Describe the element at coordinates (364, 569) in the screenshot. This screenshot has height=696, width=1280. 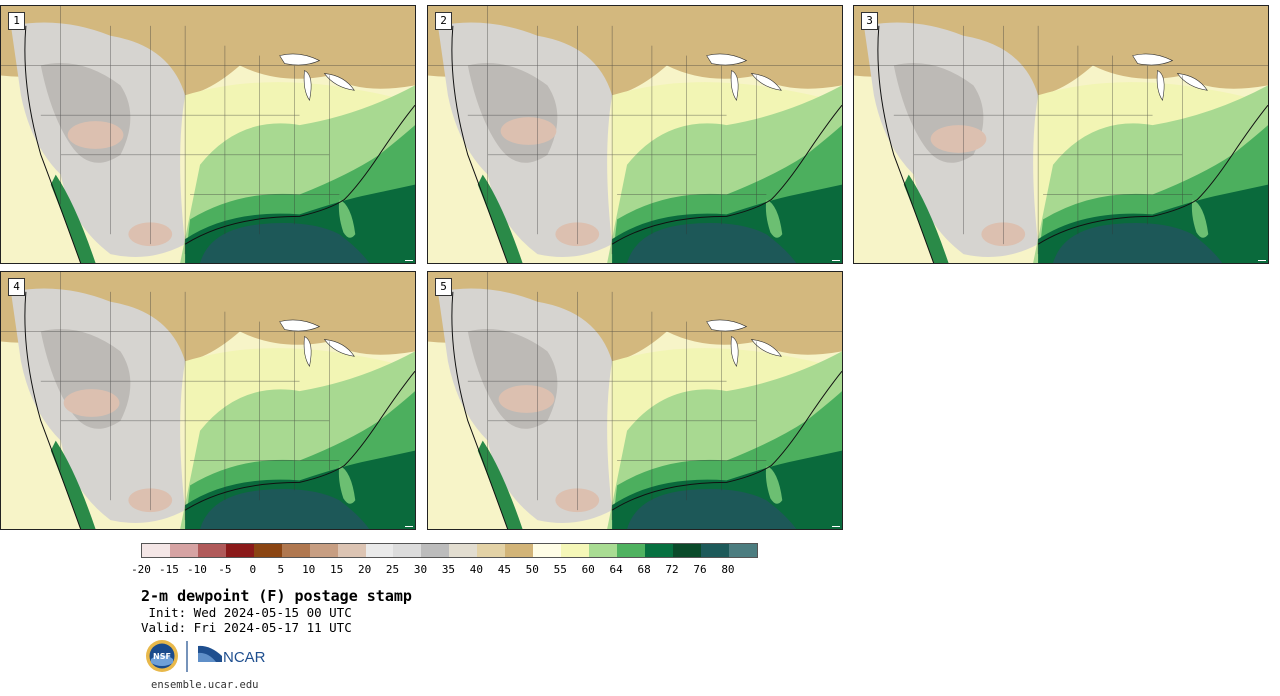
I see `colorbar-label: 20` at that location.